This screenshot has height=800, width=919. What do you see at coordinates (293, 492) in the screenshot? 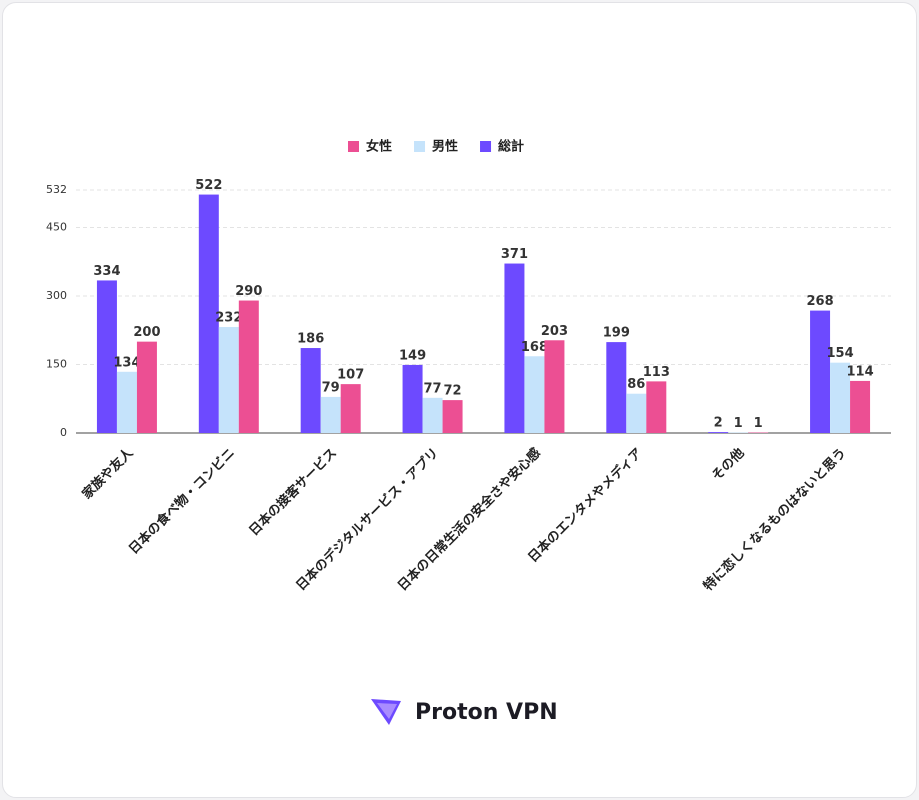
I see `x-tick-label: 日本の接客サービス` at bounding box center [293, 492].